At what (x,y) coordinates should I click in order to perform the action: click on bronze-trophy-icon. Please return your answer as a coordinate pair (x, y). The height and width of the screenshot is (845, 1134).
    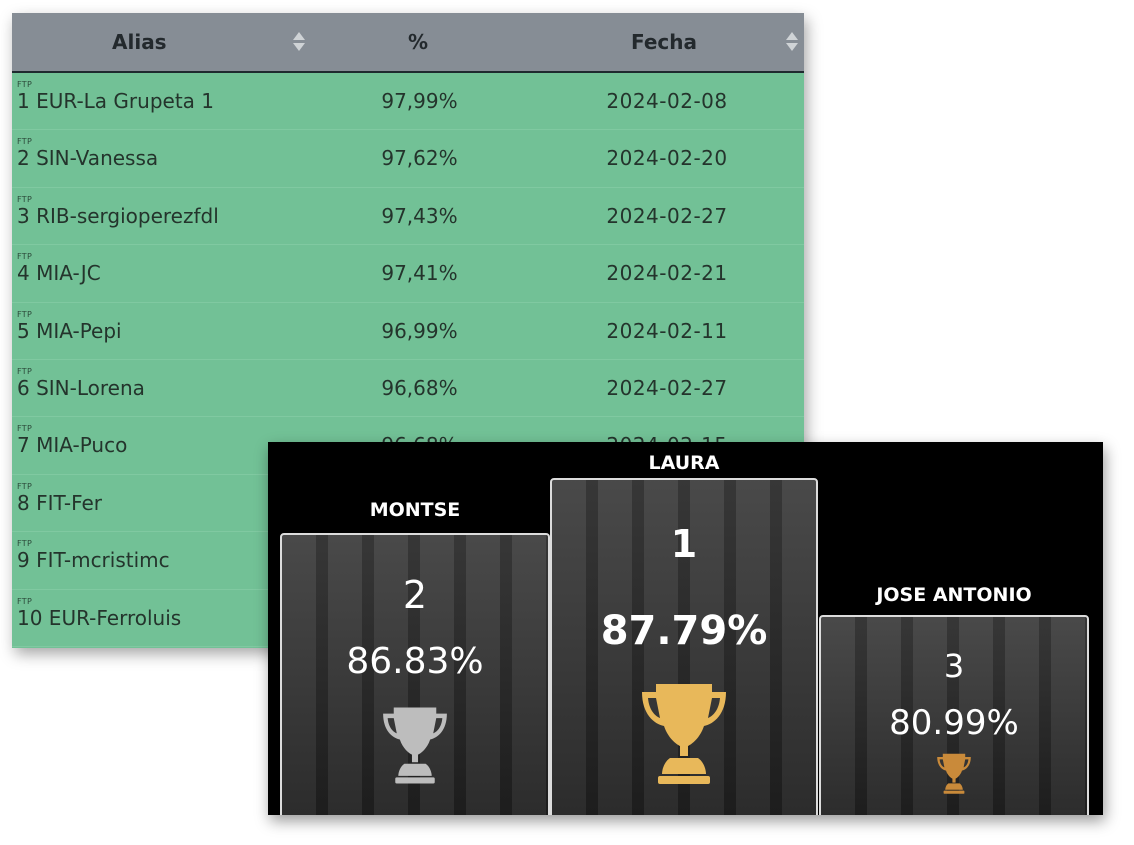
    Looking at the image, I should click on (954, 773).